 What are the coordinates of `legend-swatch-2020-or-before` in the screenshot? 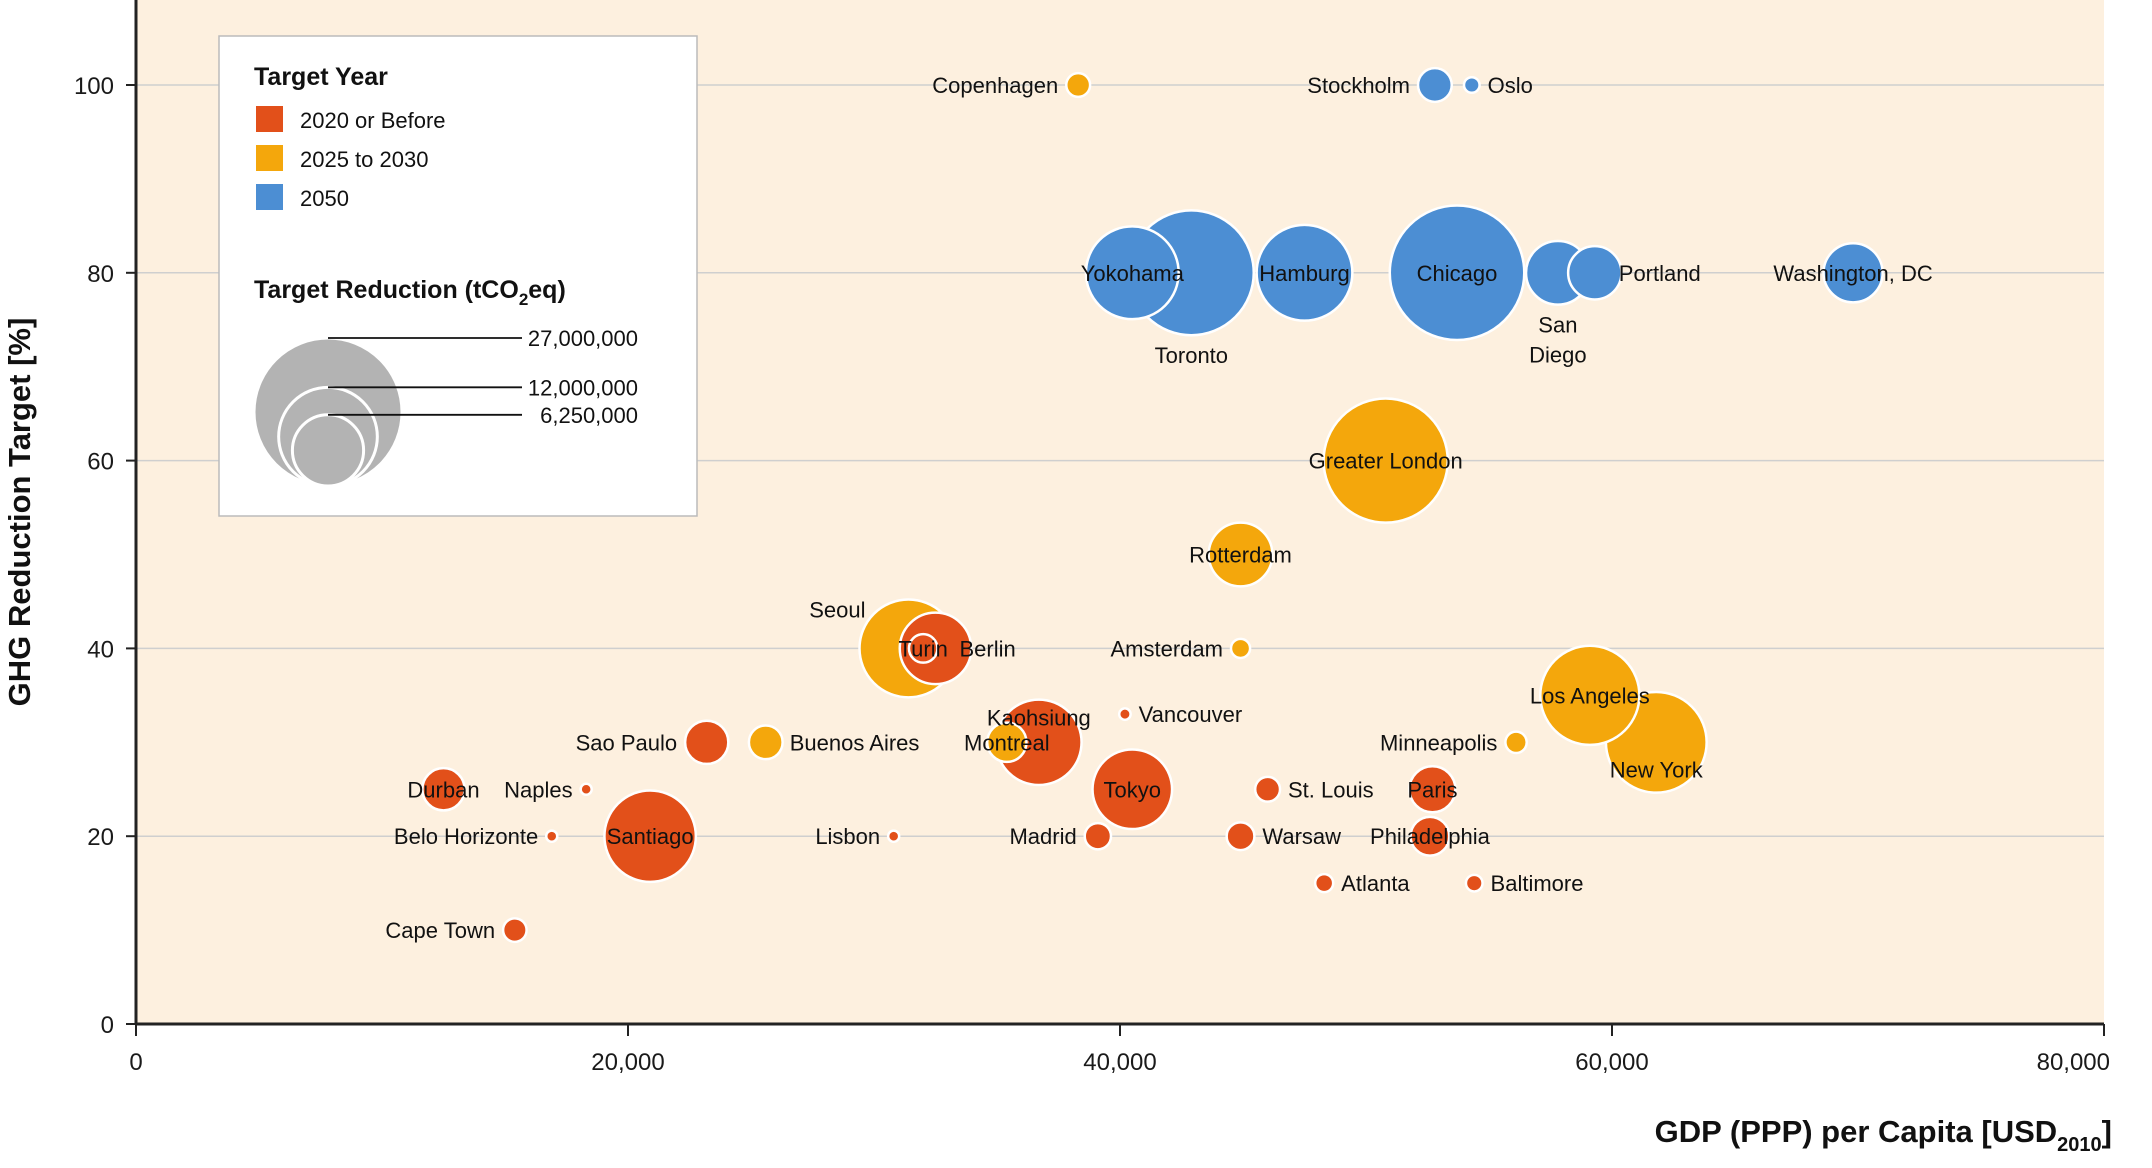 It's located at (269, 119).